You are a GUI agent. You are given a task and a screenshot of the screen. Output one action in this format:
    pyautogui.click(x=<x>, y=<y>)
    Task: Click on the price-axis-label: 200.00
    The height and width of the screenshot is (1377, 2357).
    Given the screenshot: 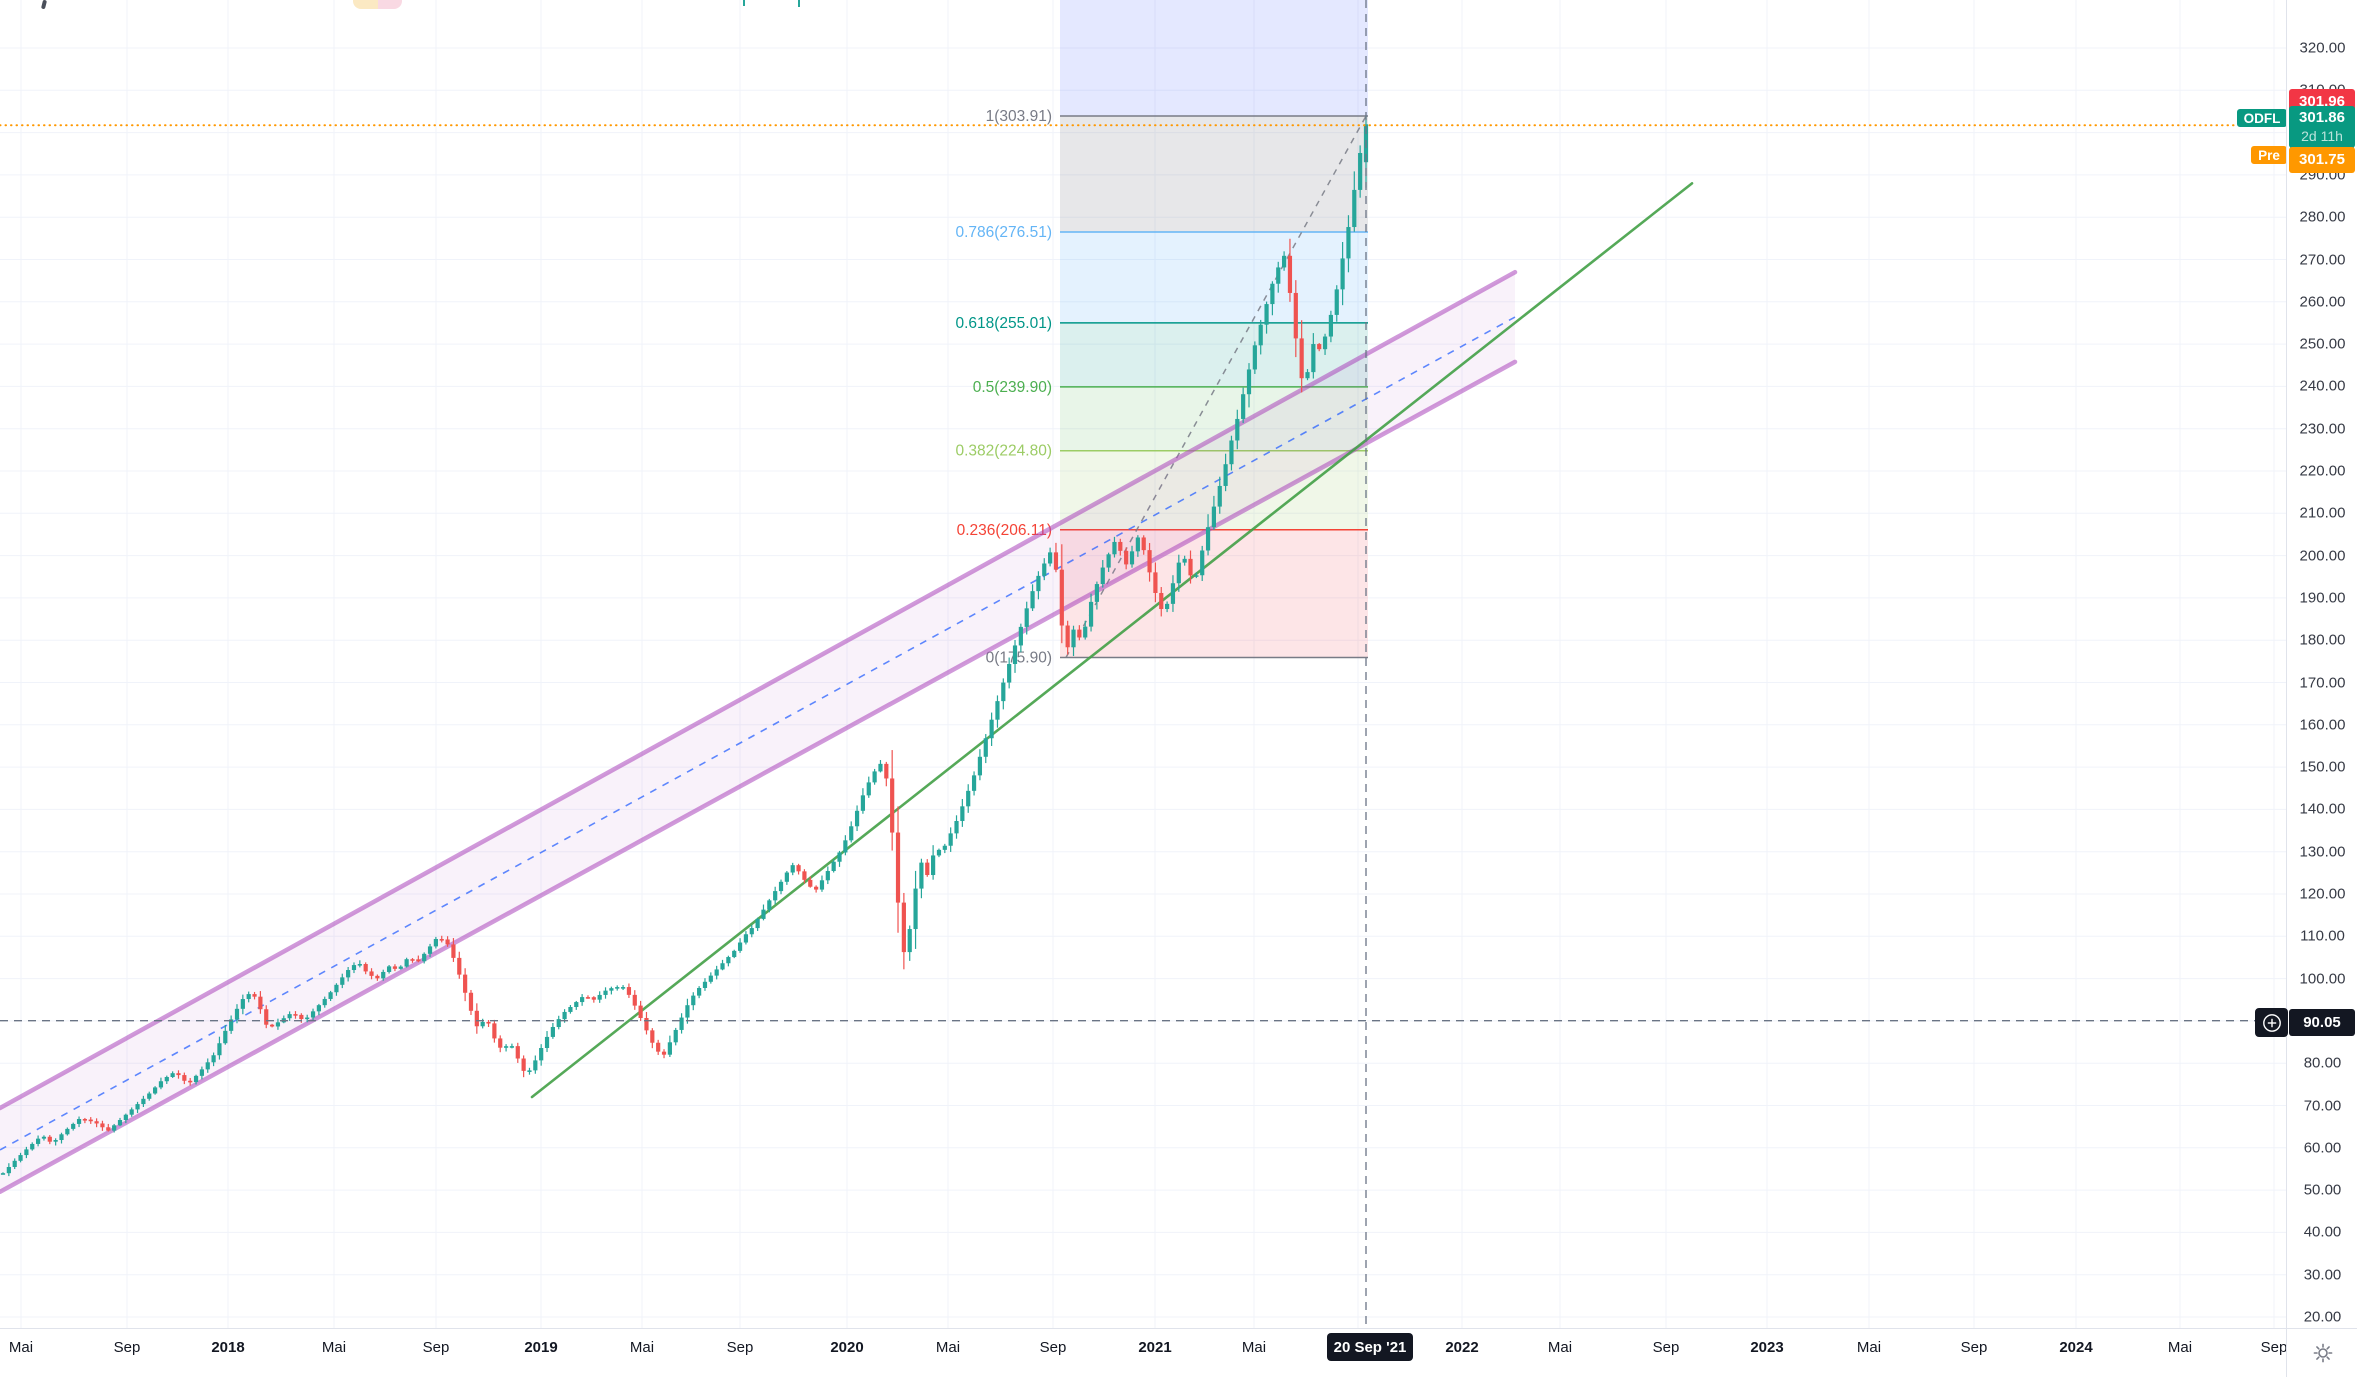 What is the action you would take?
    pyautogui.click(x=2322, y=556)
    